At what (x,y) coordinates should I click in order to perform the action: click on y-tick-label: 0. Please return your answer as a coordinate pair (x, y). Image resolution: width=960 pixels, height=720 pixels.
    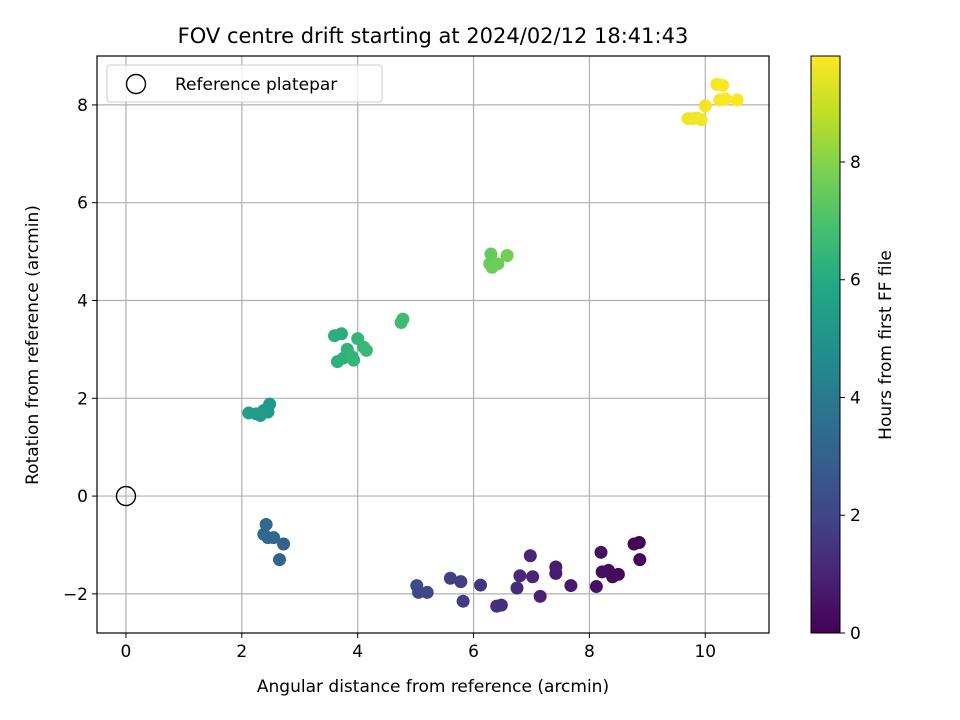
    Looking at the image, I should click on (82, 497).